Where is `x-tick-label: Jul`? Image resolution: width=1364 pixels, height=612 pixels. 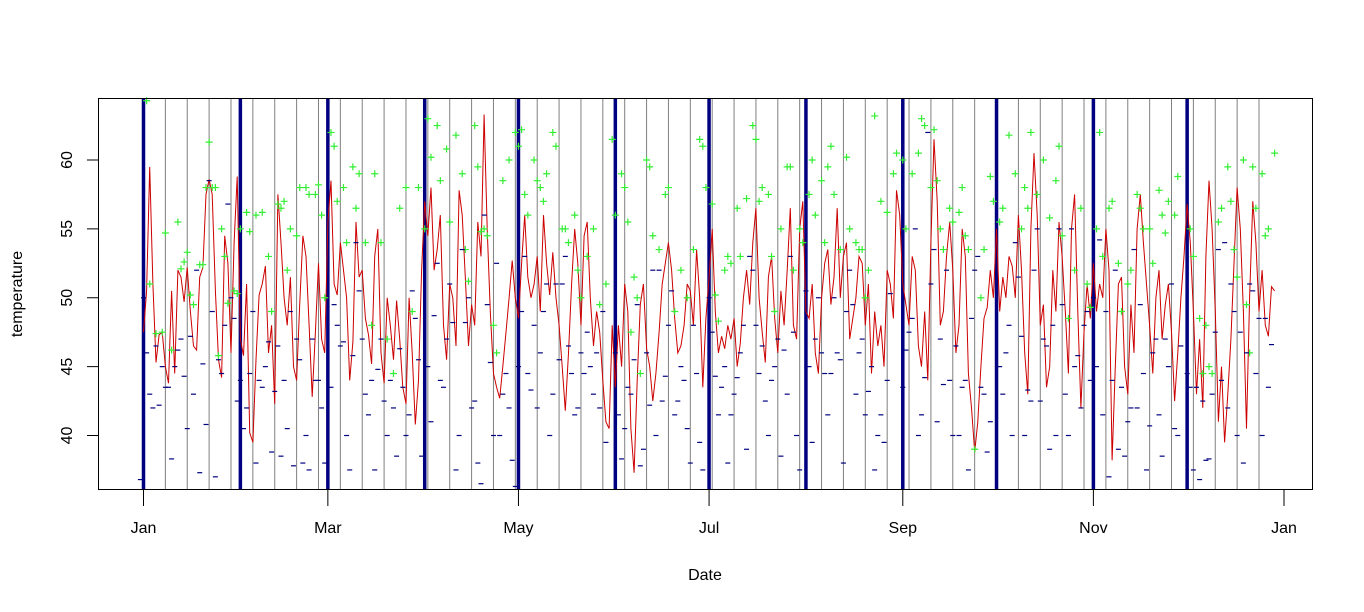
x-tick-label: Jul is located at coordinates (709, 528).